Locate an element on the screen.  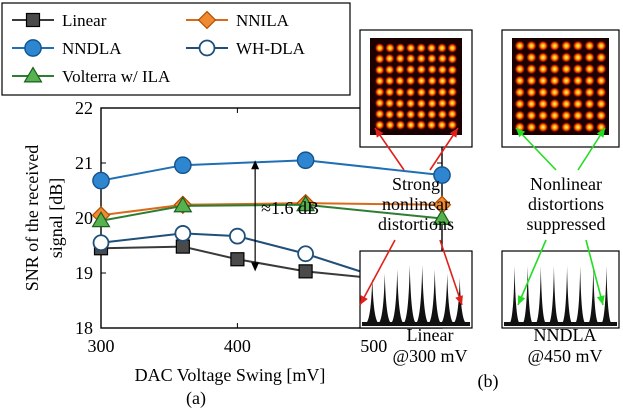
legend: Linear NNILA NNDLA WH-DLA Volterra w/ ILA is located at coordinates (176, 49).